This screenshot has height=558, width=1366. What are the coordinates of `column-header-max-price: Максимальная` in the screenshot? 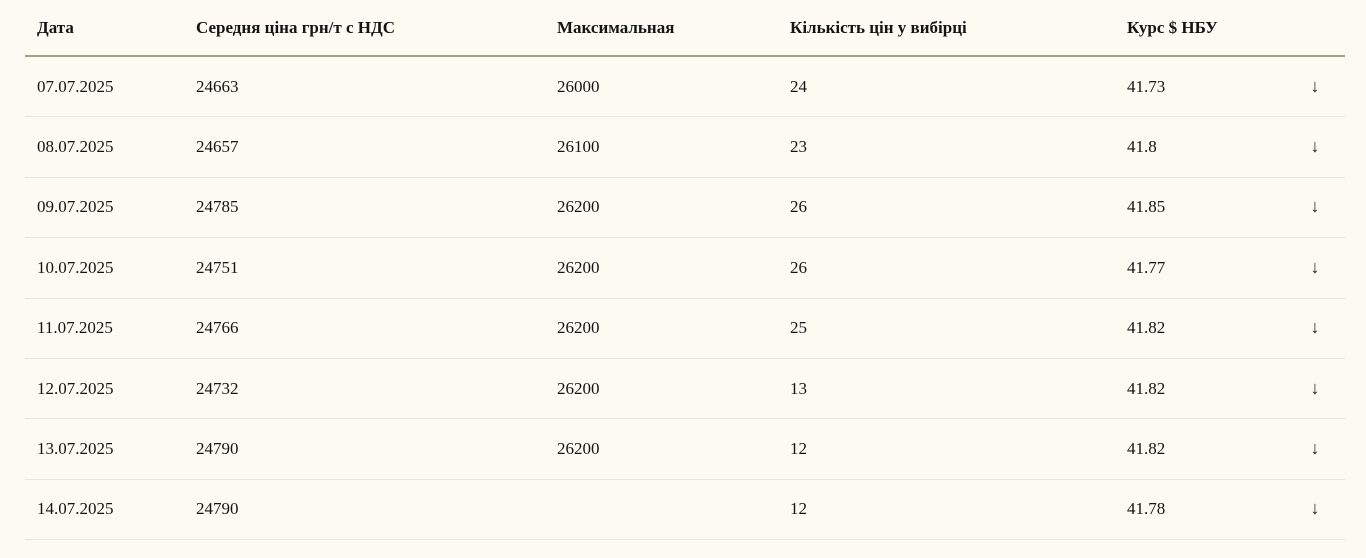 It's located at (616, 27).